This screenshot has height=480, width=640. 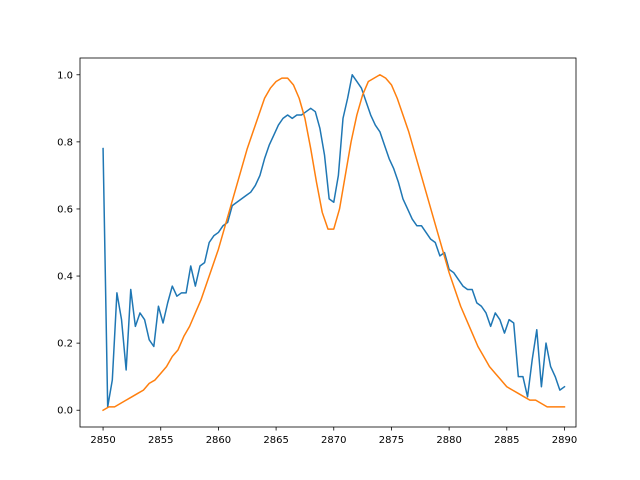 What do you see at coordinates (333, 440) in the screenshot?
I see `x-tick-label: 2870` at bounding box center [333, 440].